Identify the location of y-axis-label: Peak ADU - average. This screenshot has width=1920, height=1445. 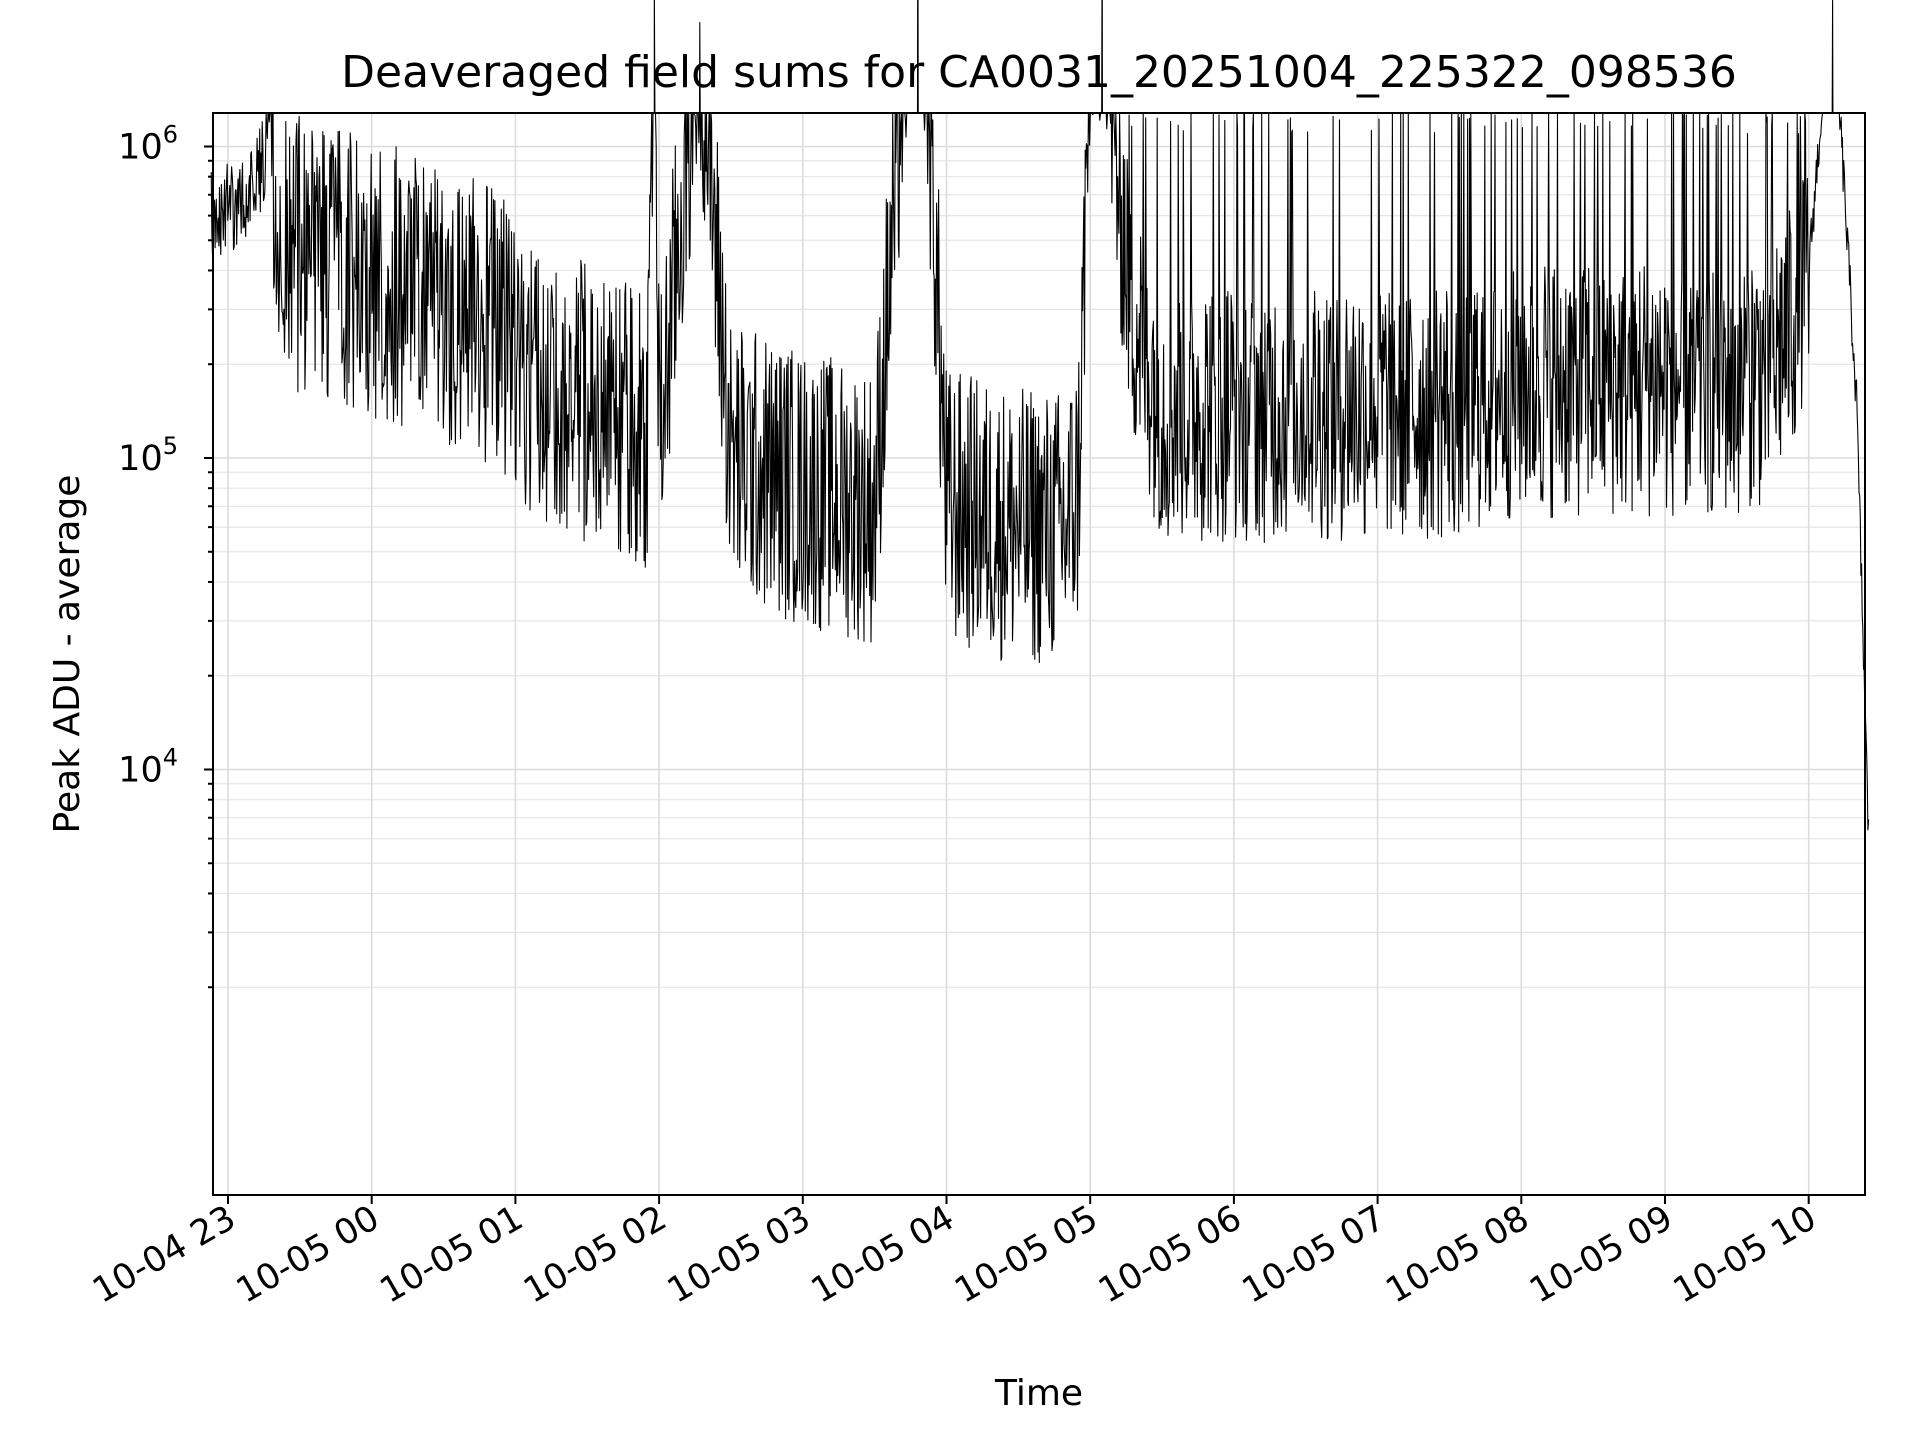
(67, 654).